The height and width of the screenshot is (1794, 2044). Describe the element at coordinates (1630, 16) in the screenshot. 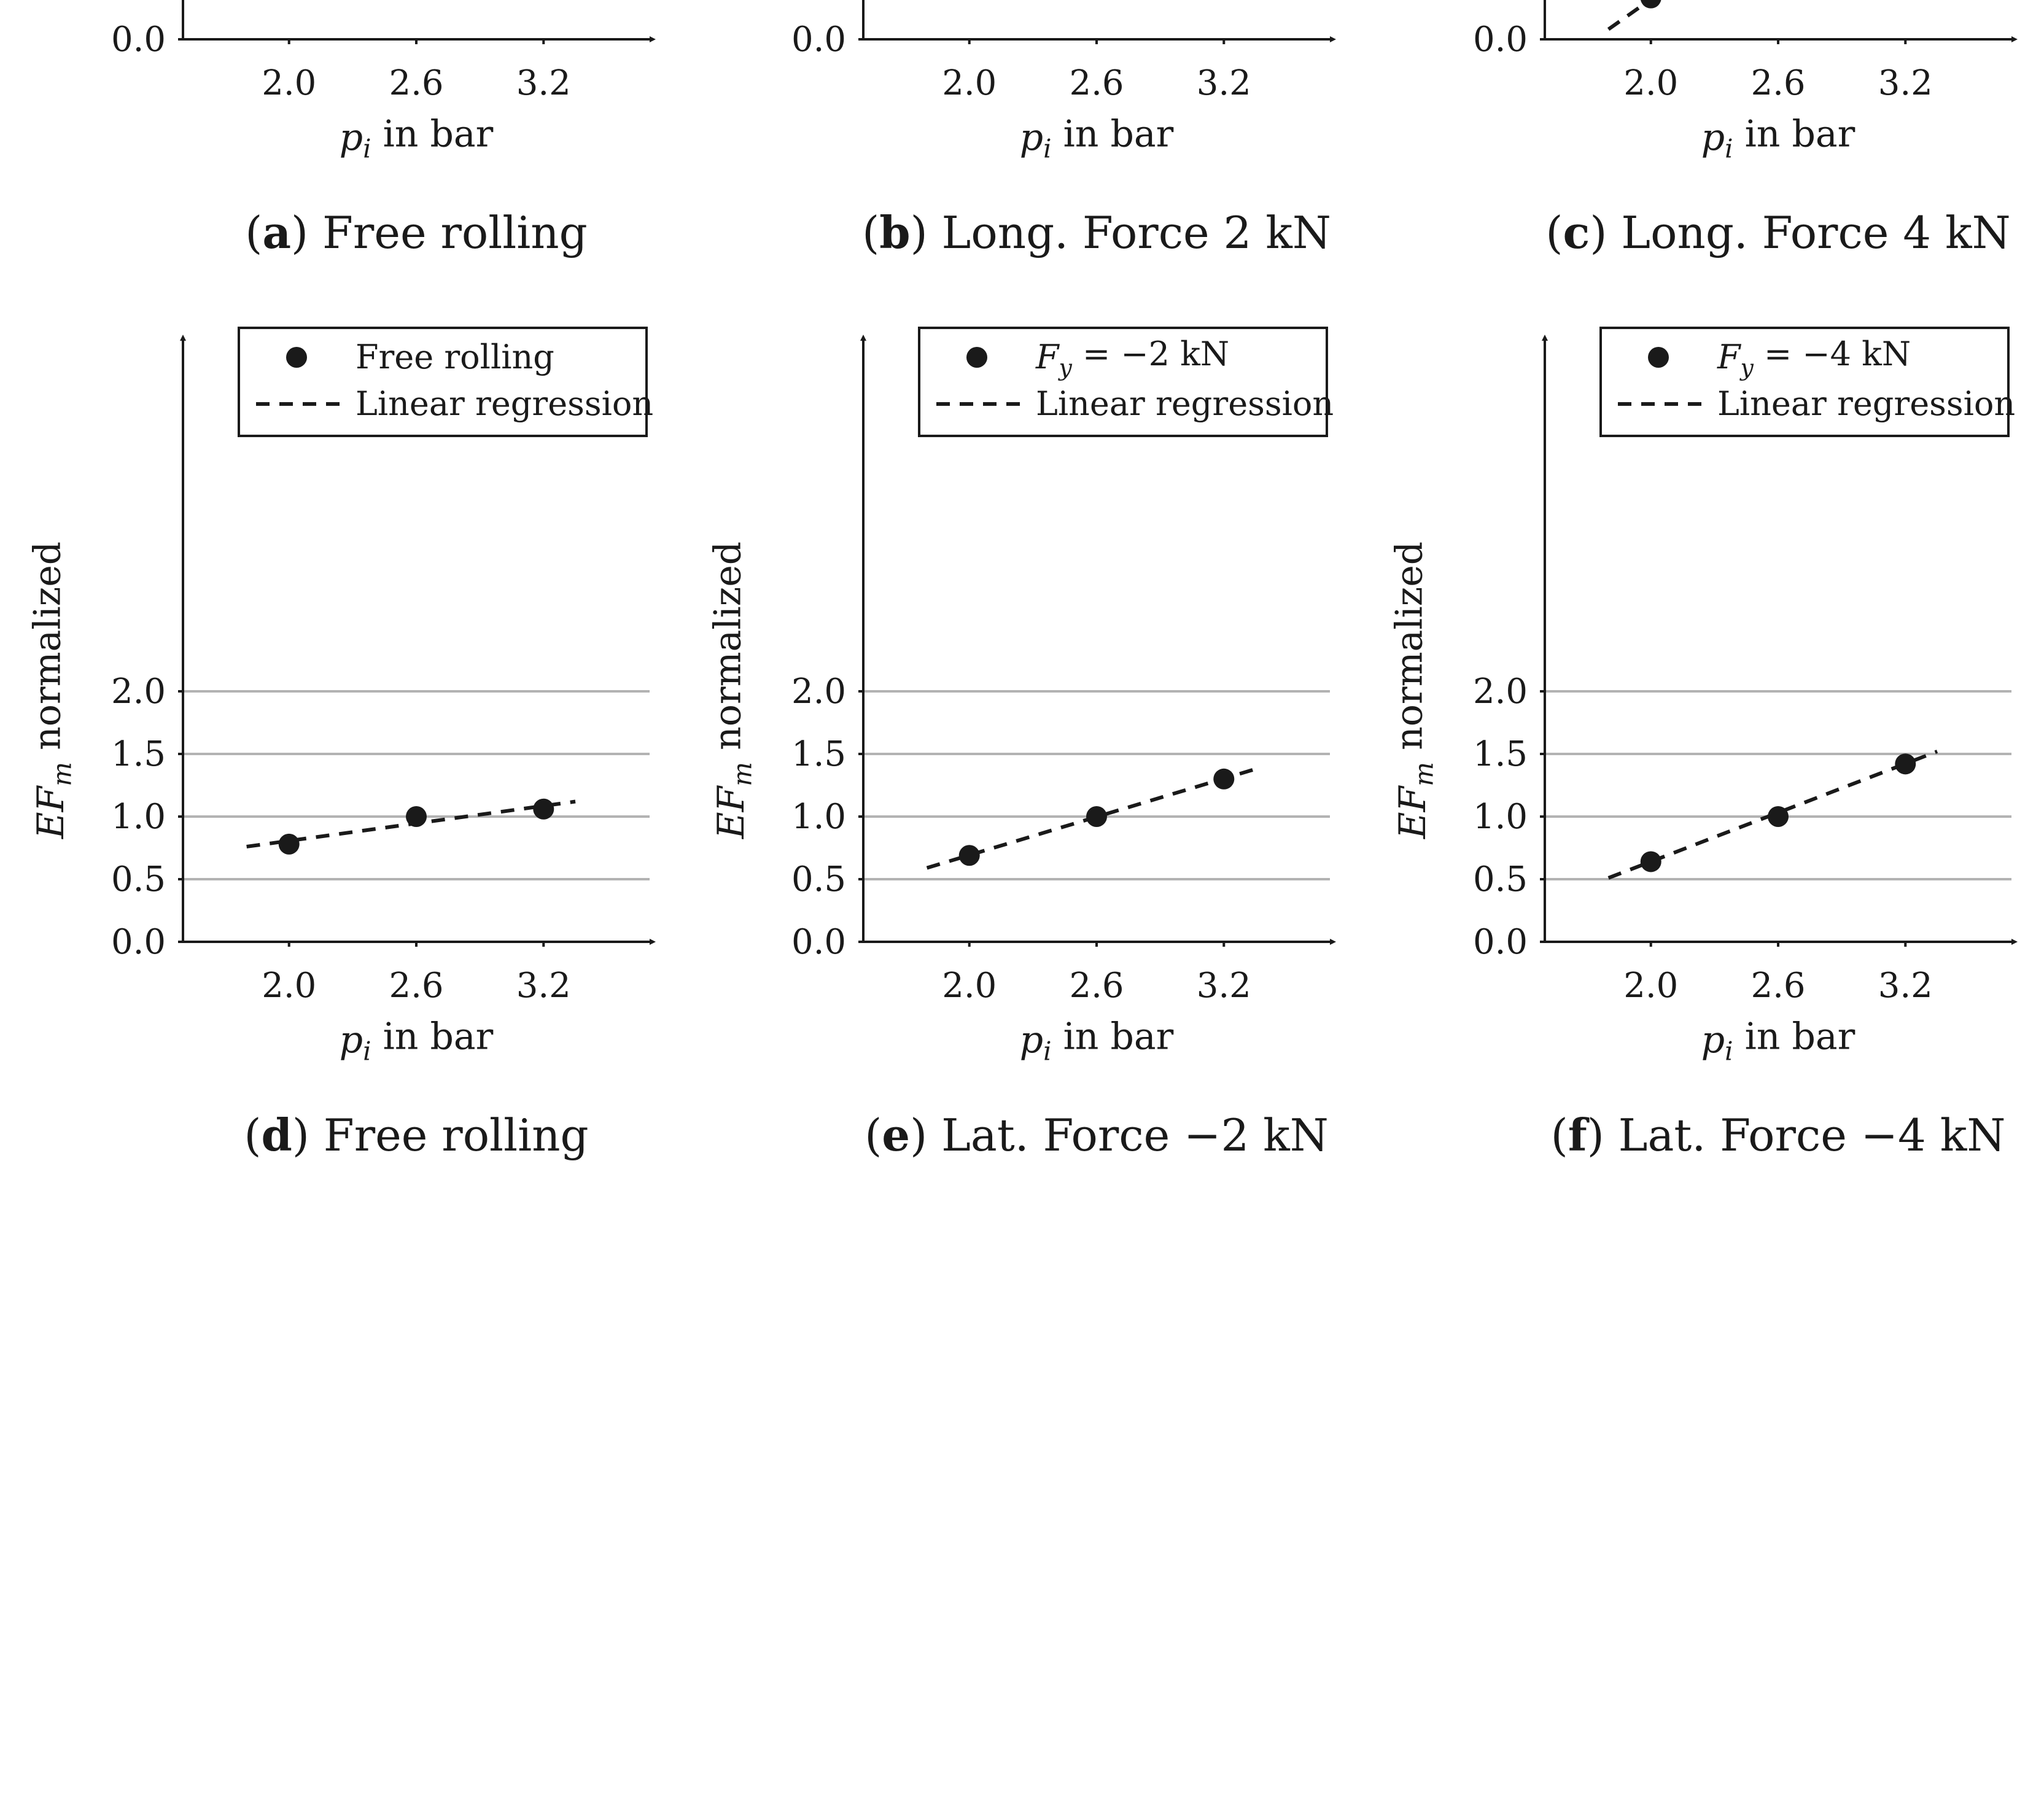

I see `regression-line` at that location.